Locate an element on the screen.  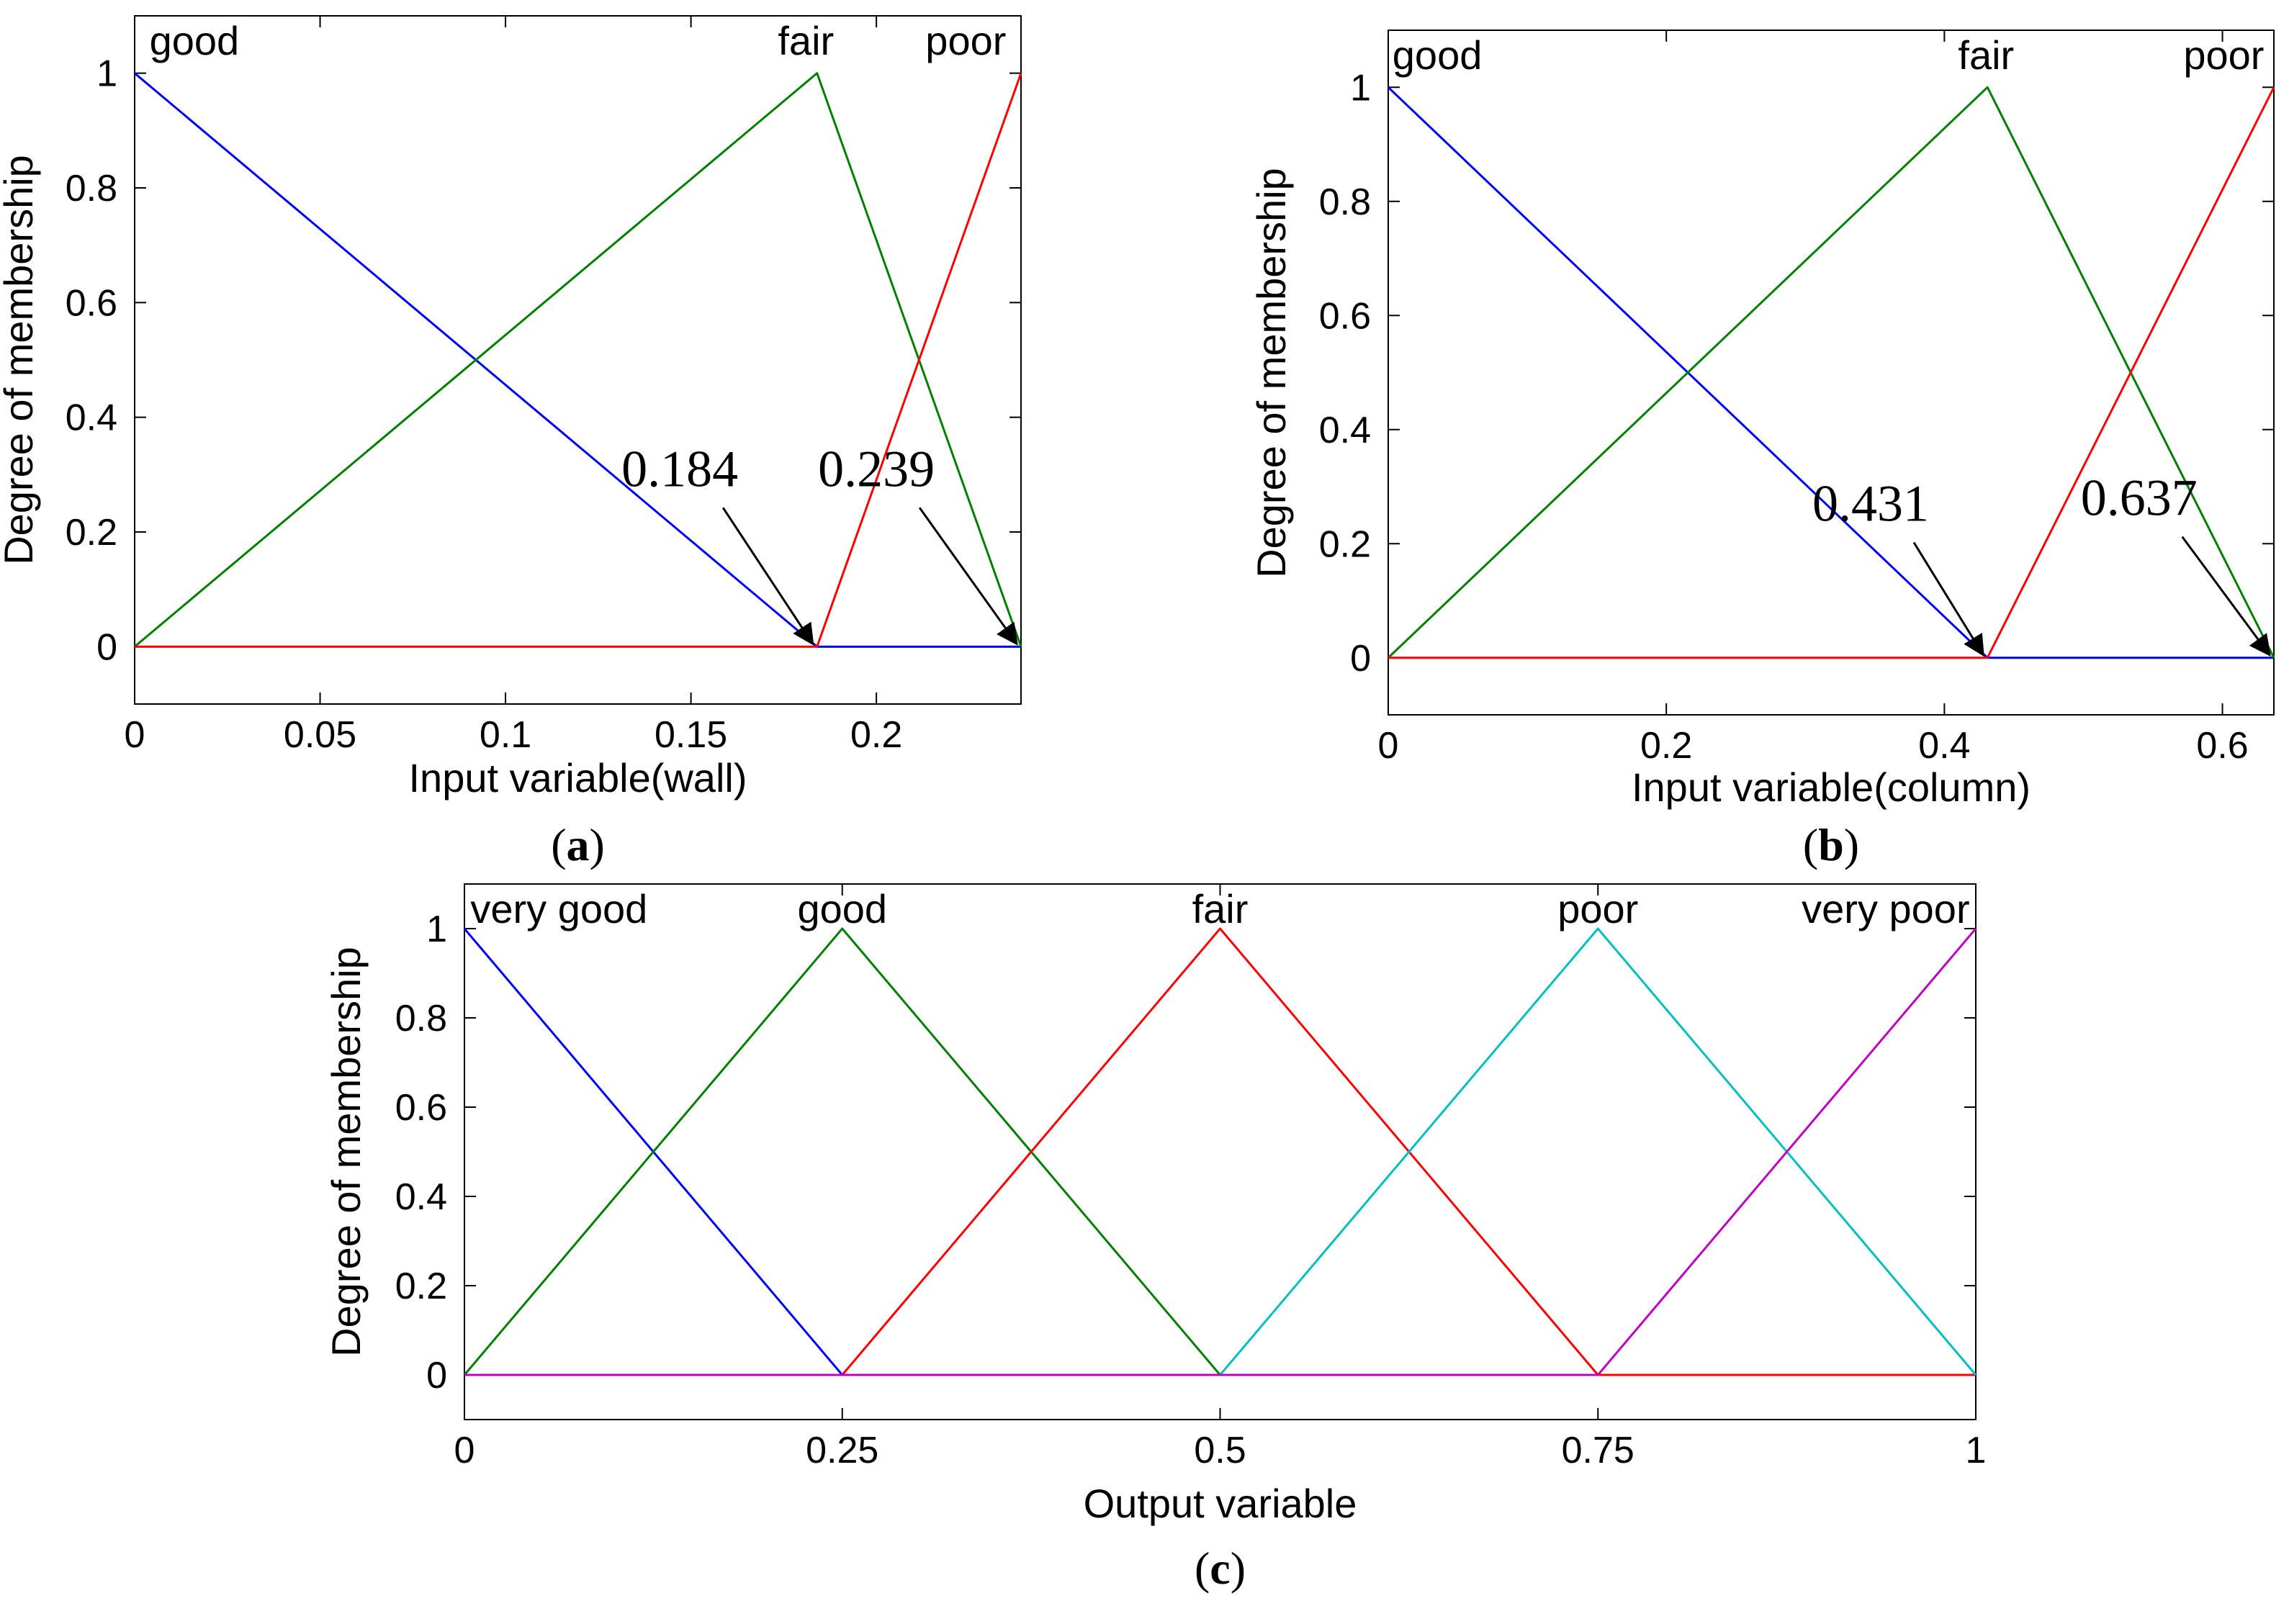
y-tick-label-b: 1 is located at coordinates (1360, 88).